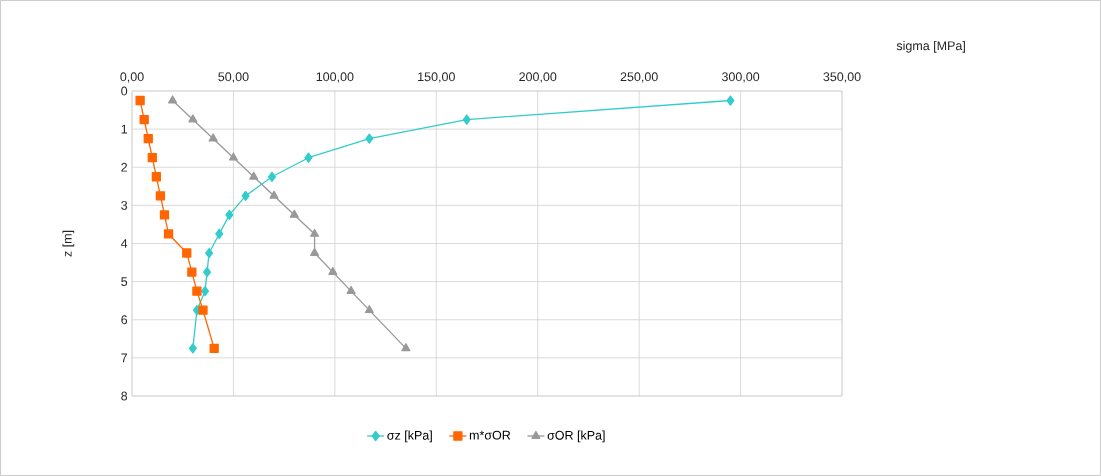  What do you see at coordinates (68, 243) in the screenshot?
I see `y-axis-title: z [m]` at bounding box center [68, 243].